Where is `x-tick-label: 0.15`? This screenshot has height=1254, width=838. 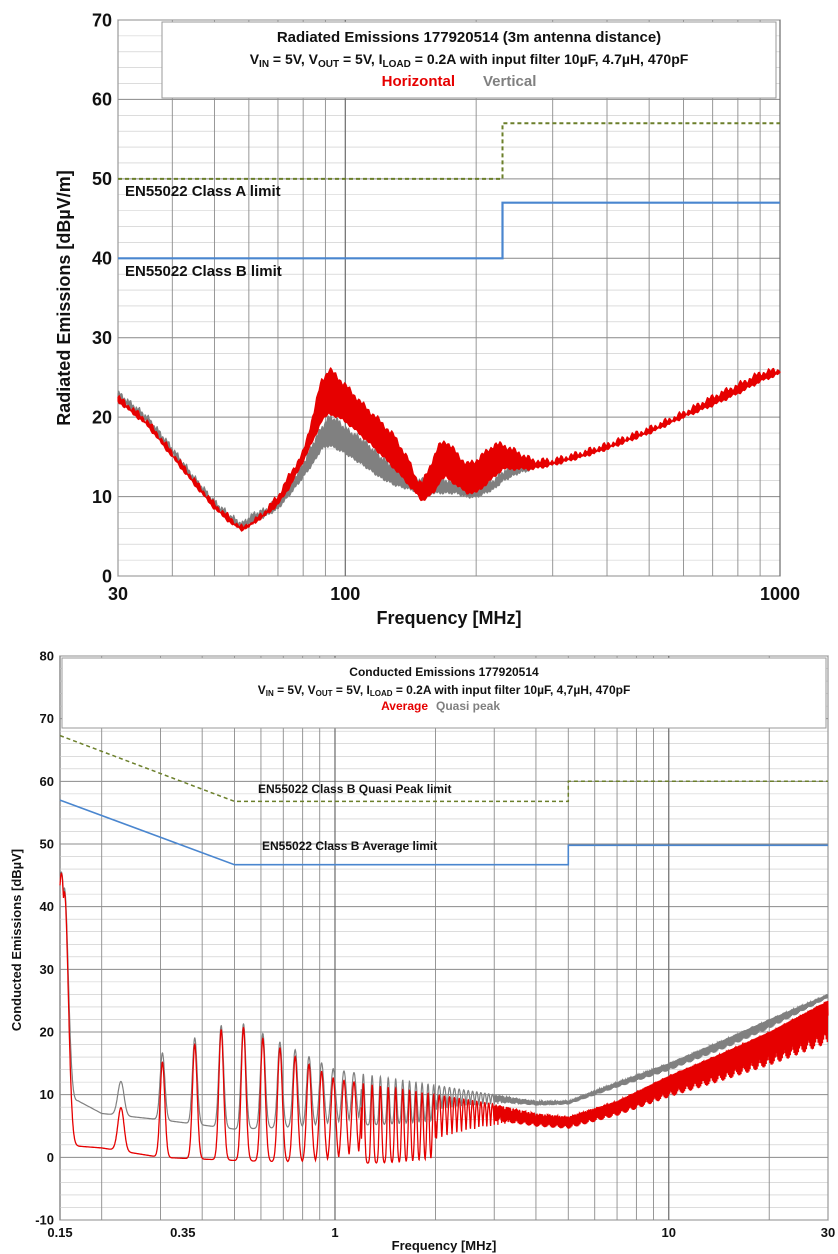
x-tick-label: 0.15 is located at coordinates (59, 1232).